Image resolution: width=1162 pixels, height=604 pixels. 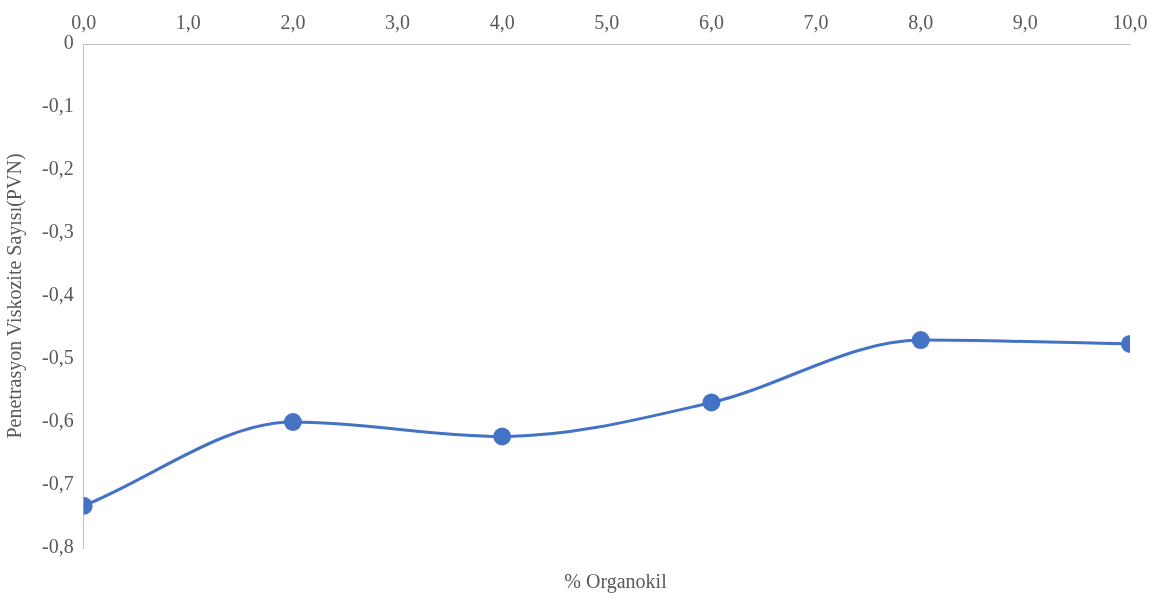 I want to click on x-tick-label: 8,0, so click(x=921, y=22).